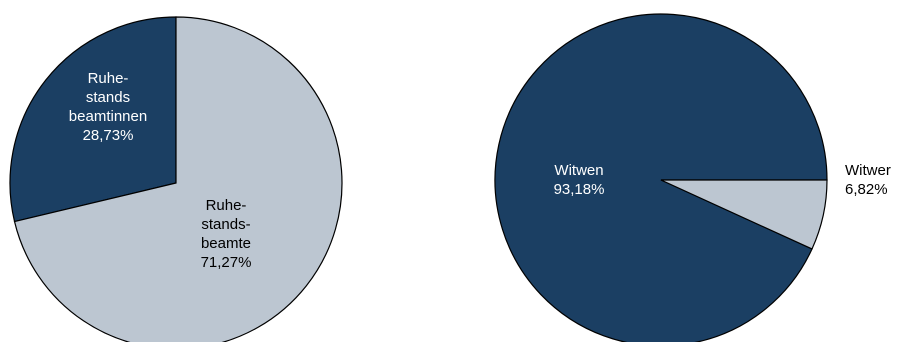  What do you see at coordinates (579, 180) in the screenshot?
I see `data-label-witwen: Witwen 93,18%` at bounding box center [579, 180].